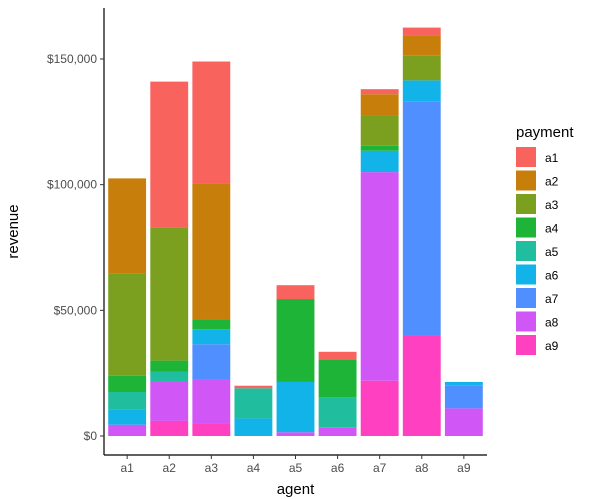  I want to click on bar-segment-a1-a6, so click(127, 417).